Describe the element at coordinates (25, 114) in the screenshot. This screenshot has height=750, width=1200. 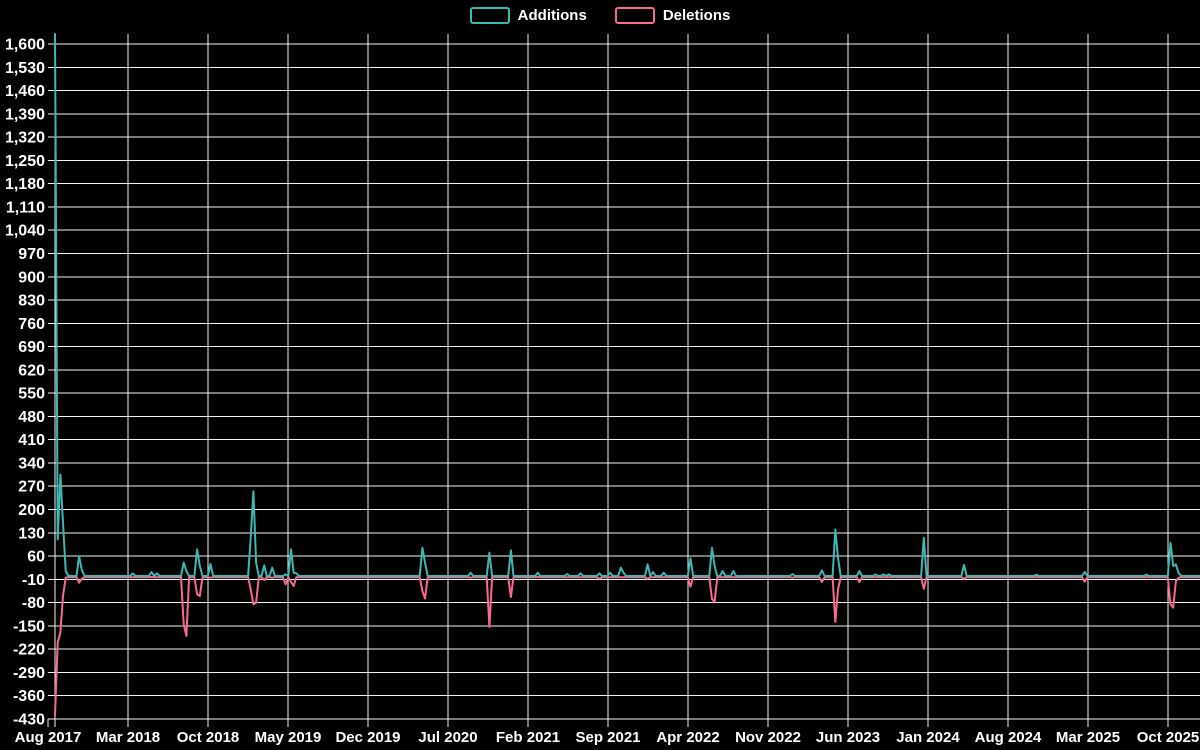
I see `y-axis-tick-label: 1,390` at that location.